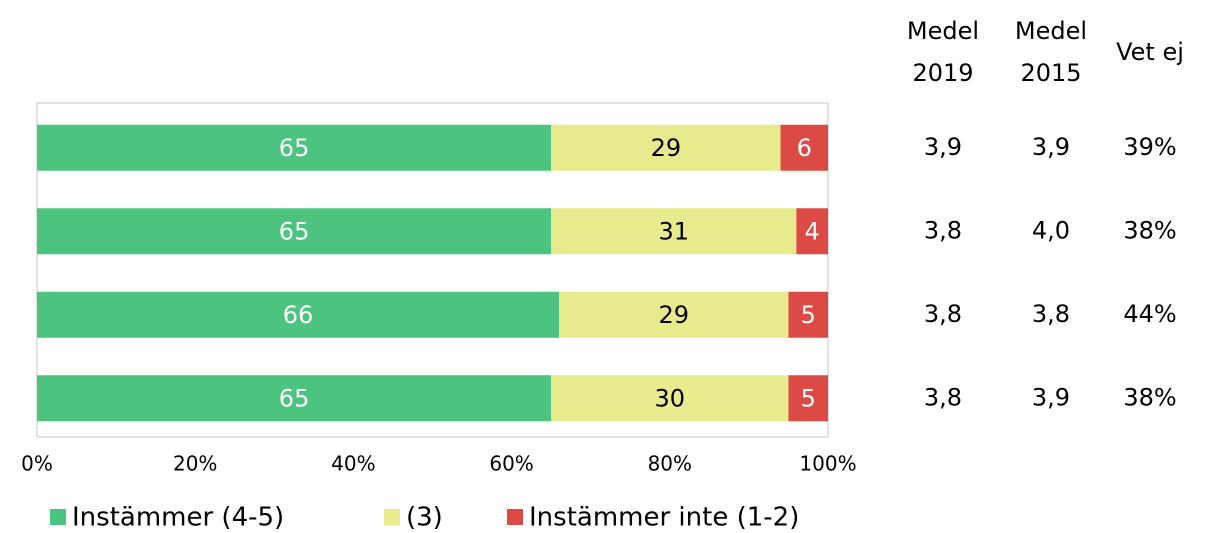 The width and height of the screenshot is (1207, 533). I want to click on x-tick-label: 60%, so click(511, 464).